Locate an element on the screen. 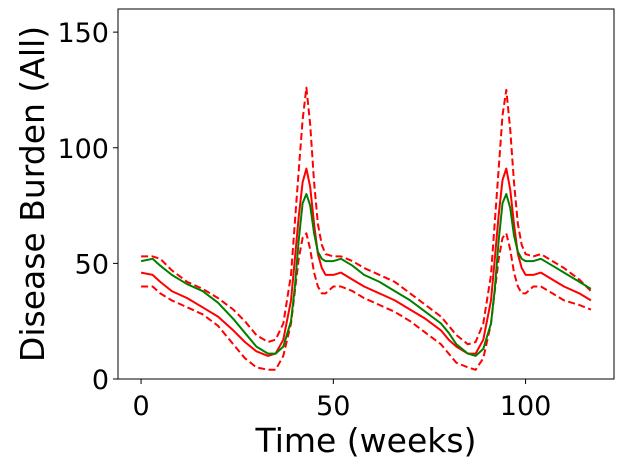  x-axis: 0 50 100 is located at coordinates (341, 400).